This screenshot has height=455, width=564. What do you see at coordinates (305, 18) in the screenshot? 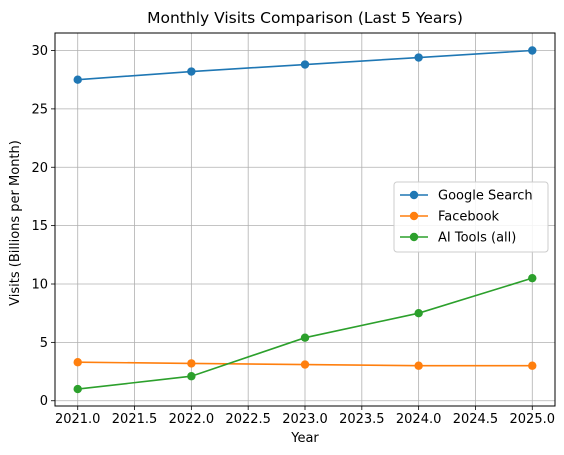
I see `chart-title: Monthly Visits Comparison (Last 5 Years)` at bounding box center [305, 18].